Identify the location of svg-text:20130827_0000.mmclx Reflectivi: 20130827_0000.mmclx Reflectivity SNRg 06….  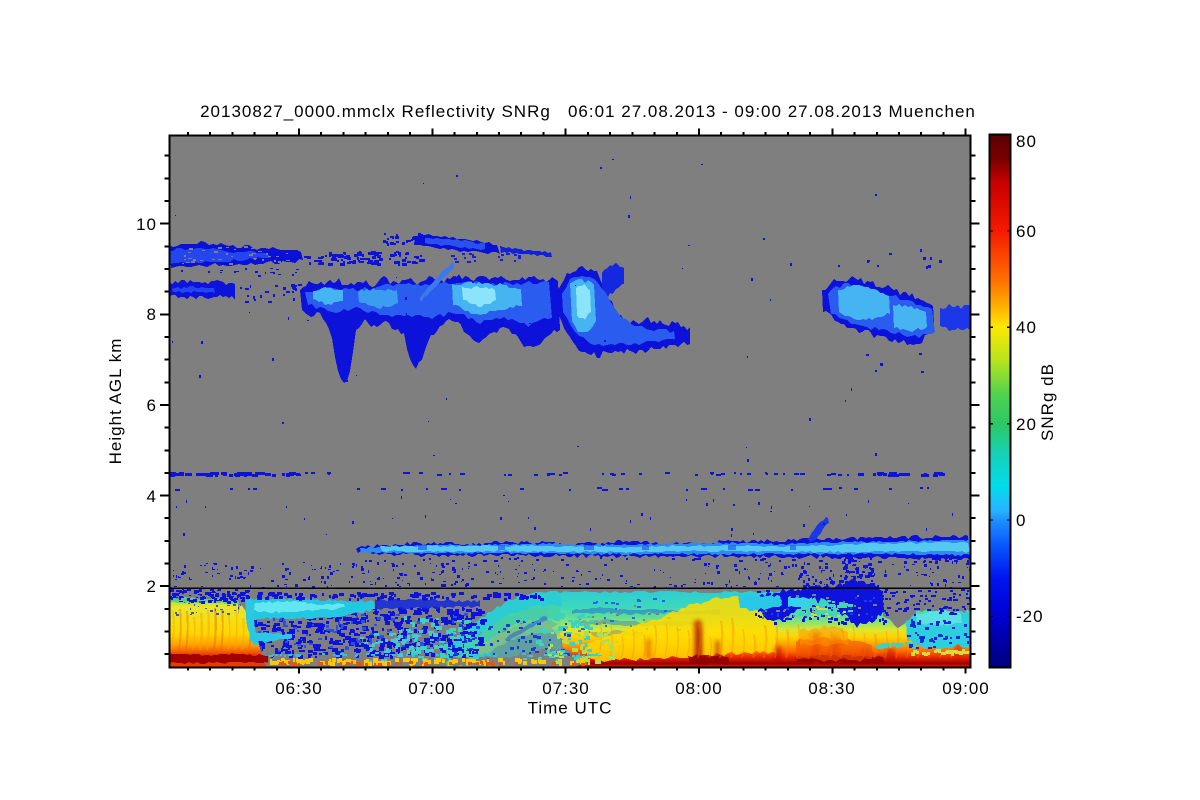
(588, 111).